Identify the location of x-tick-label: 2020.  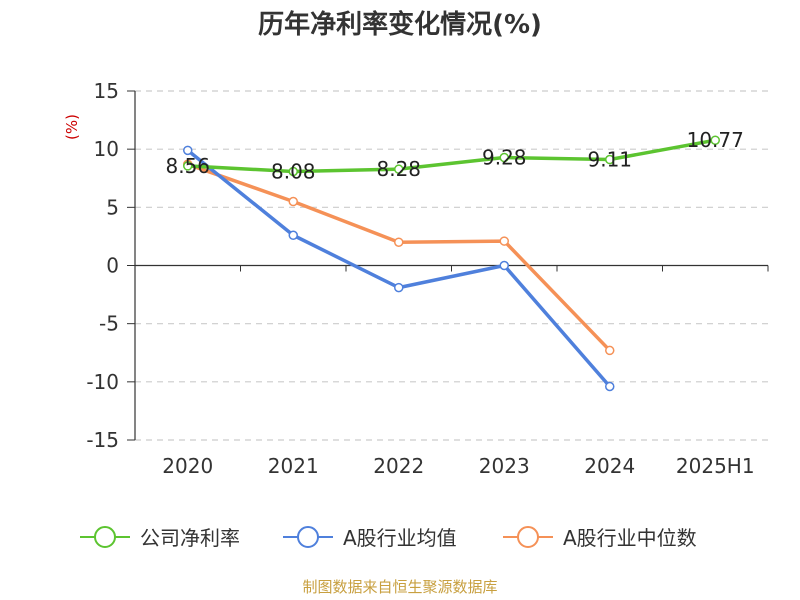
(187, 466).